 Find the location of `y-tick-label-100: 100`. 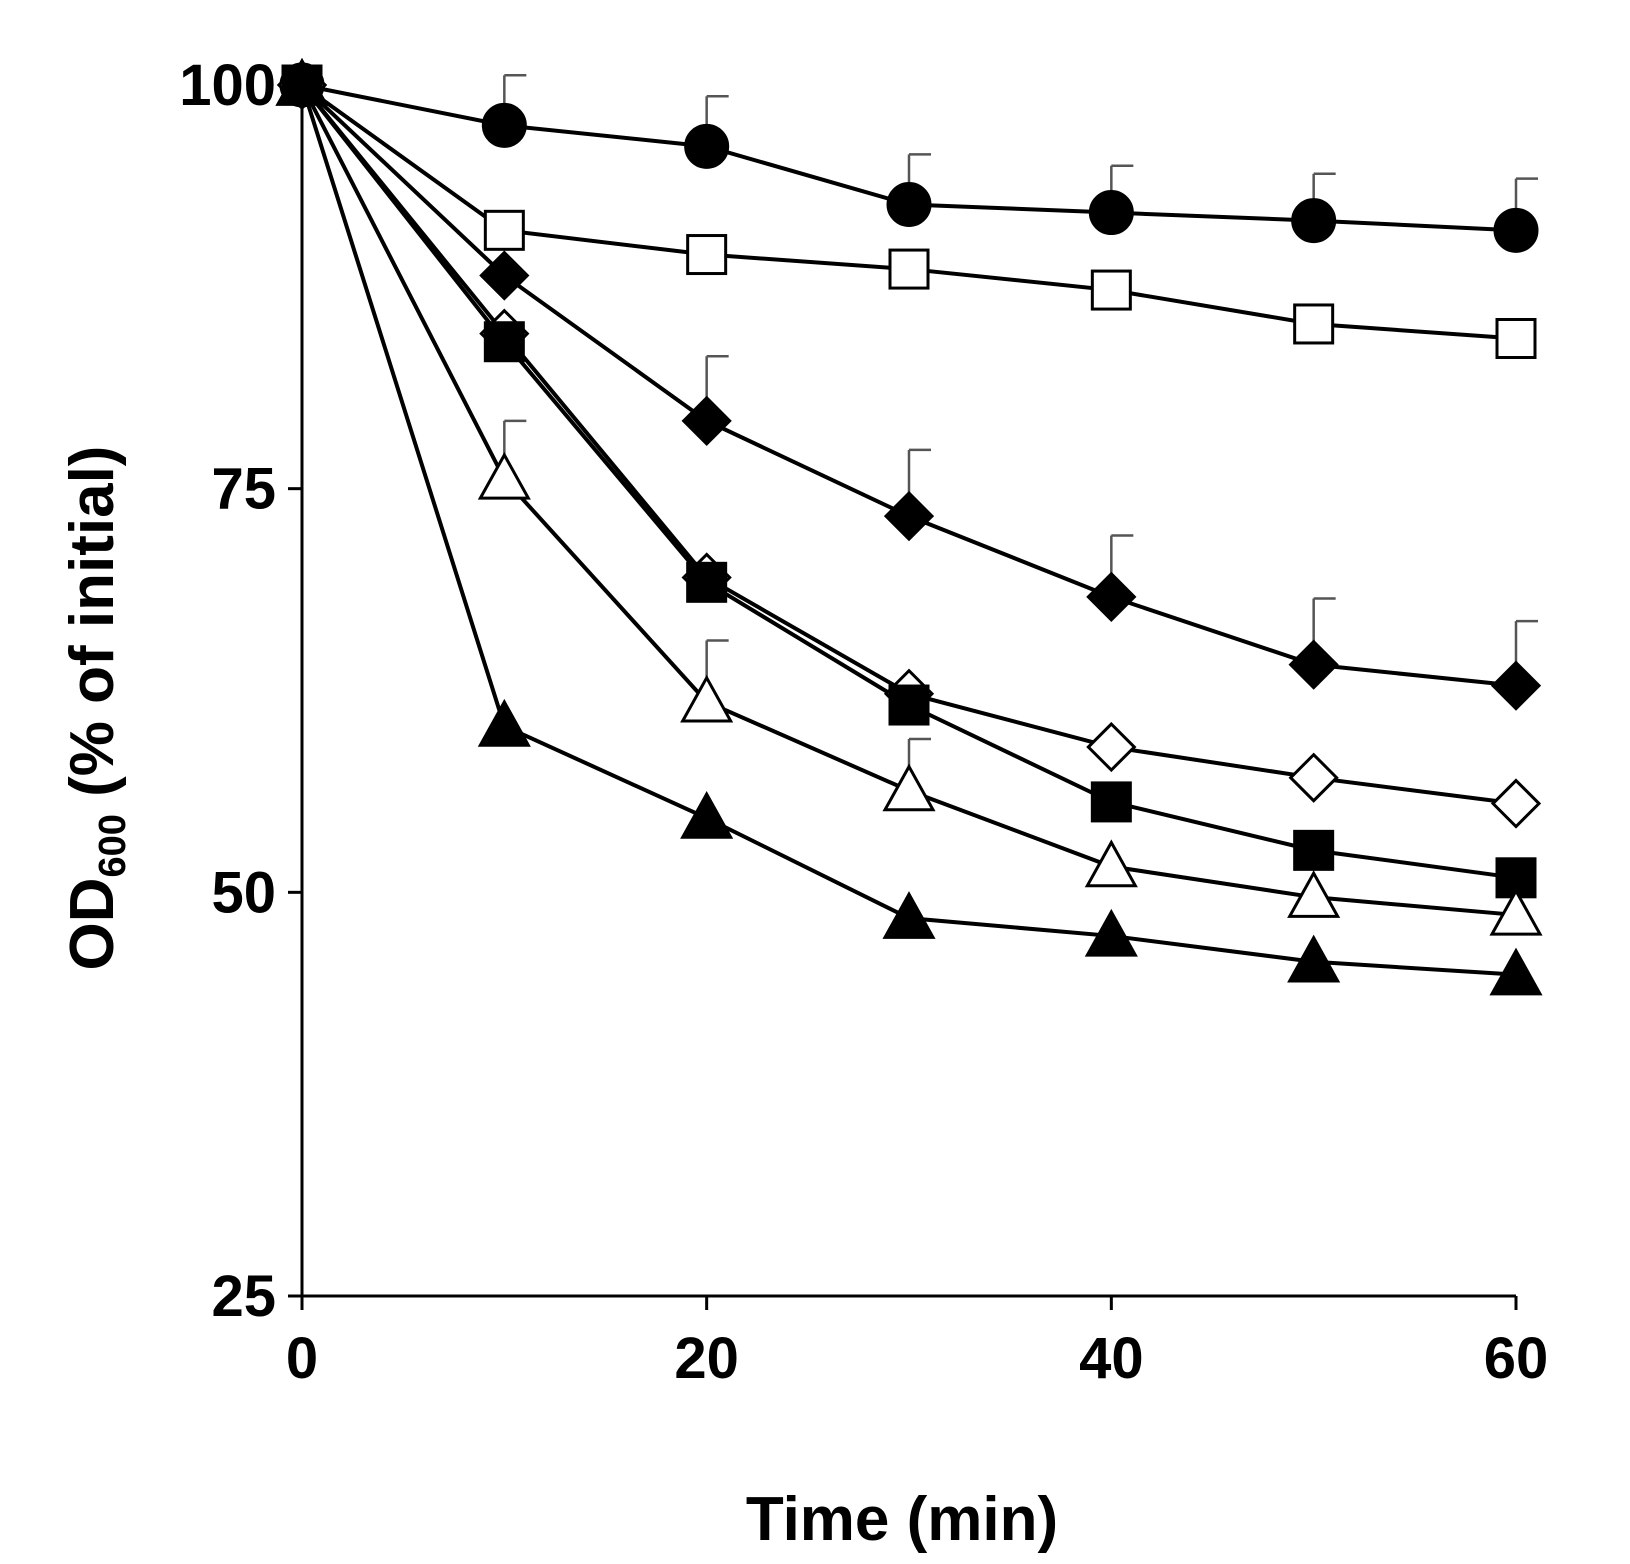

y-tick-label-100: 100 is located at coordinates (227, 85).